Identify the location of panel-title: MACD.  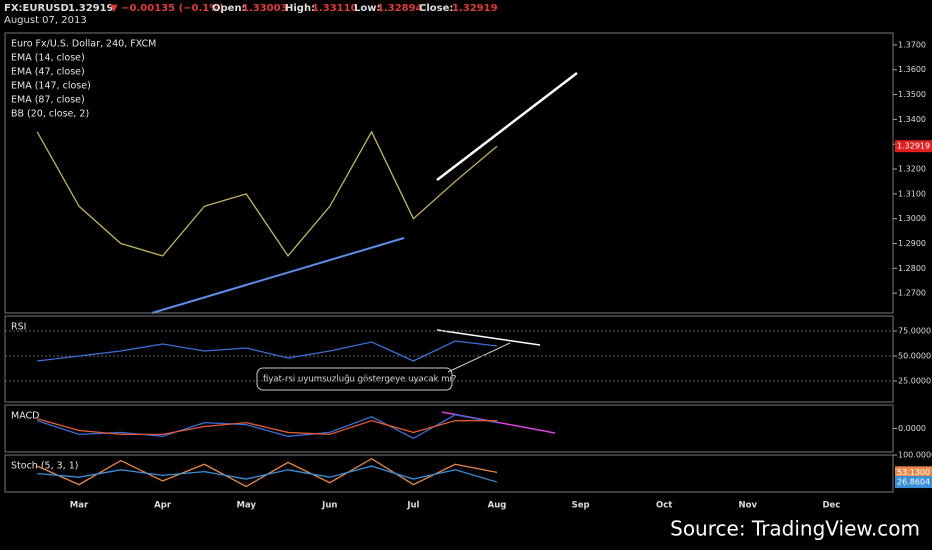
(25, 416).